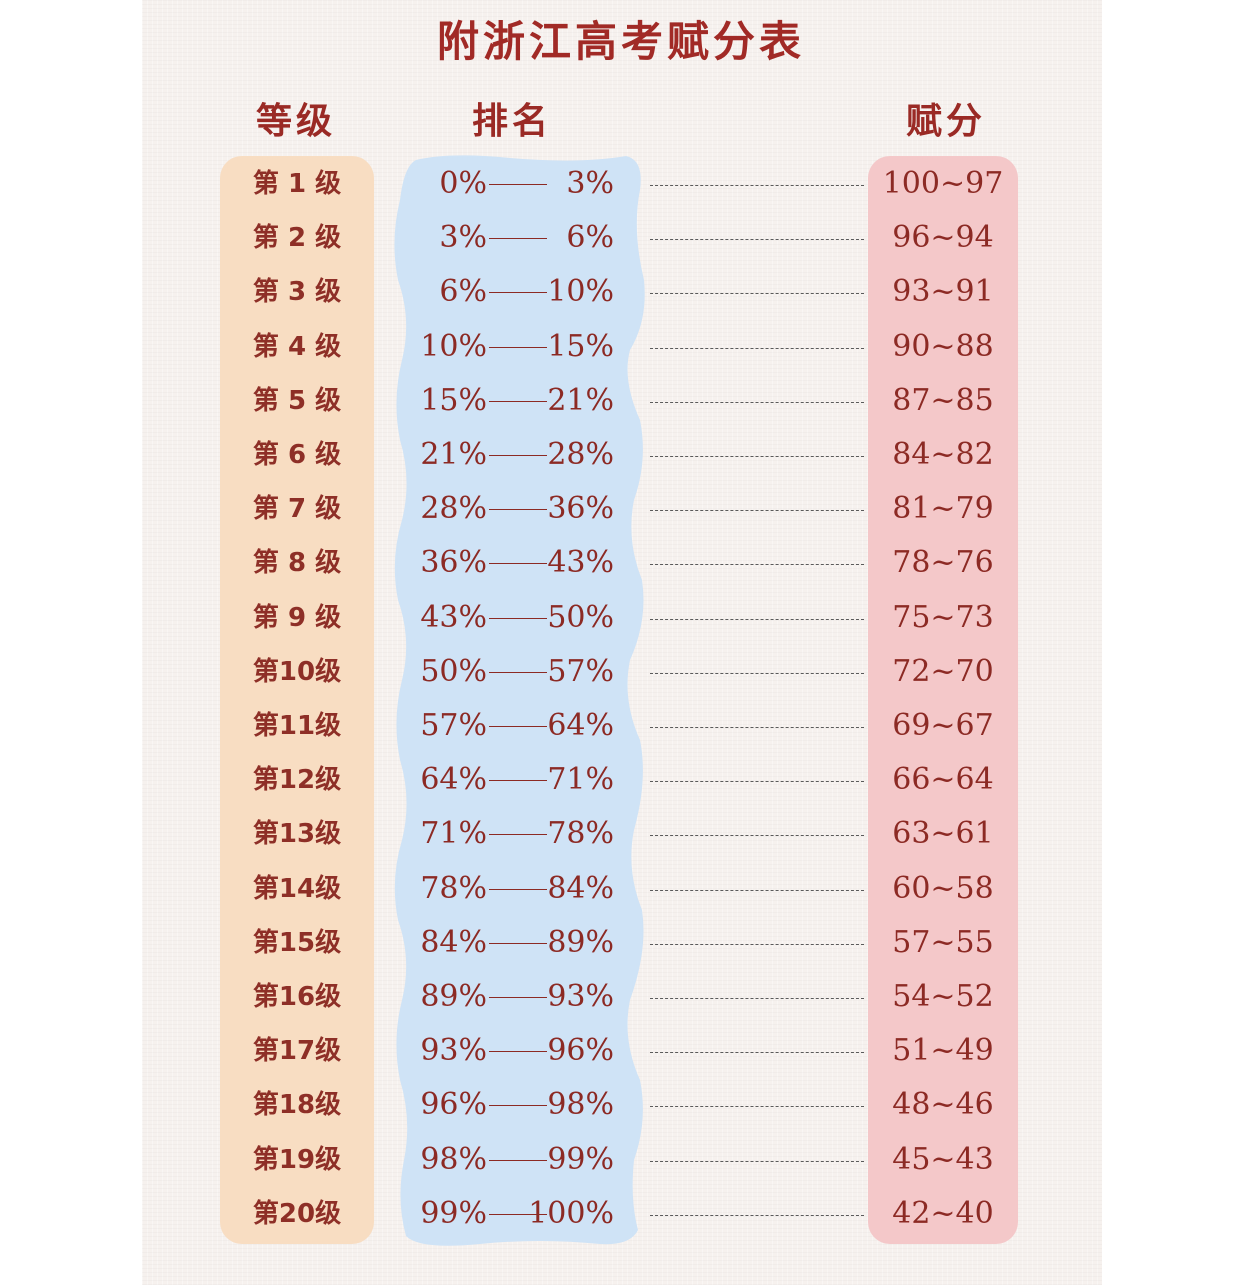 Image resolution: width=1242 pixels, height=1285 pixels. I want to click on score-range: 57~55, so click(943, 942).